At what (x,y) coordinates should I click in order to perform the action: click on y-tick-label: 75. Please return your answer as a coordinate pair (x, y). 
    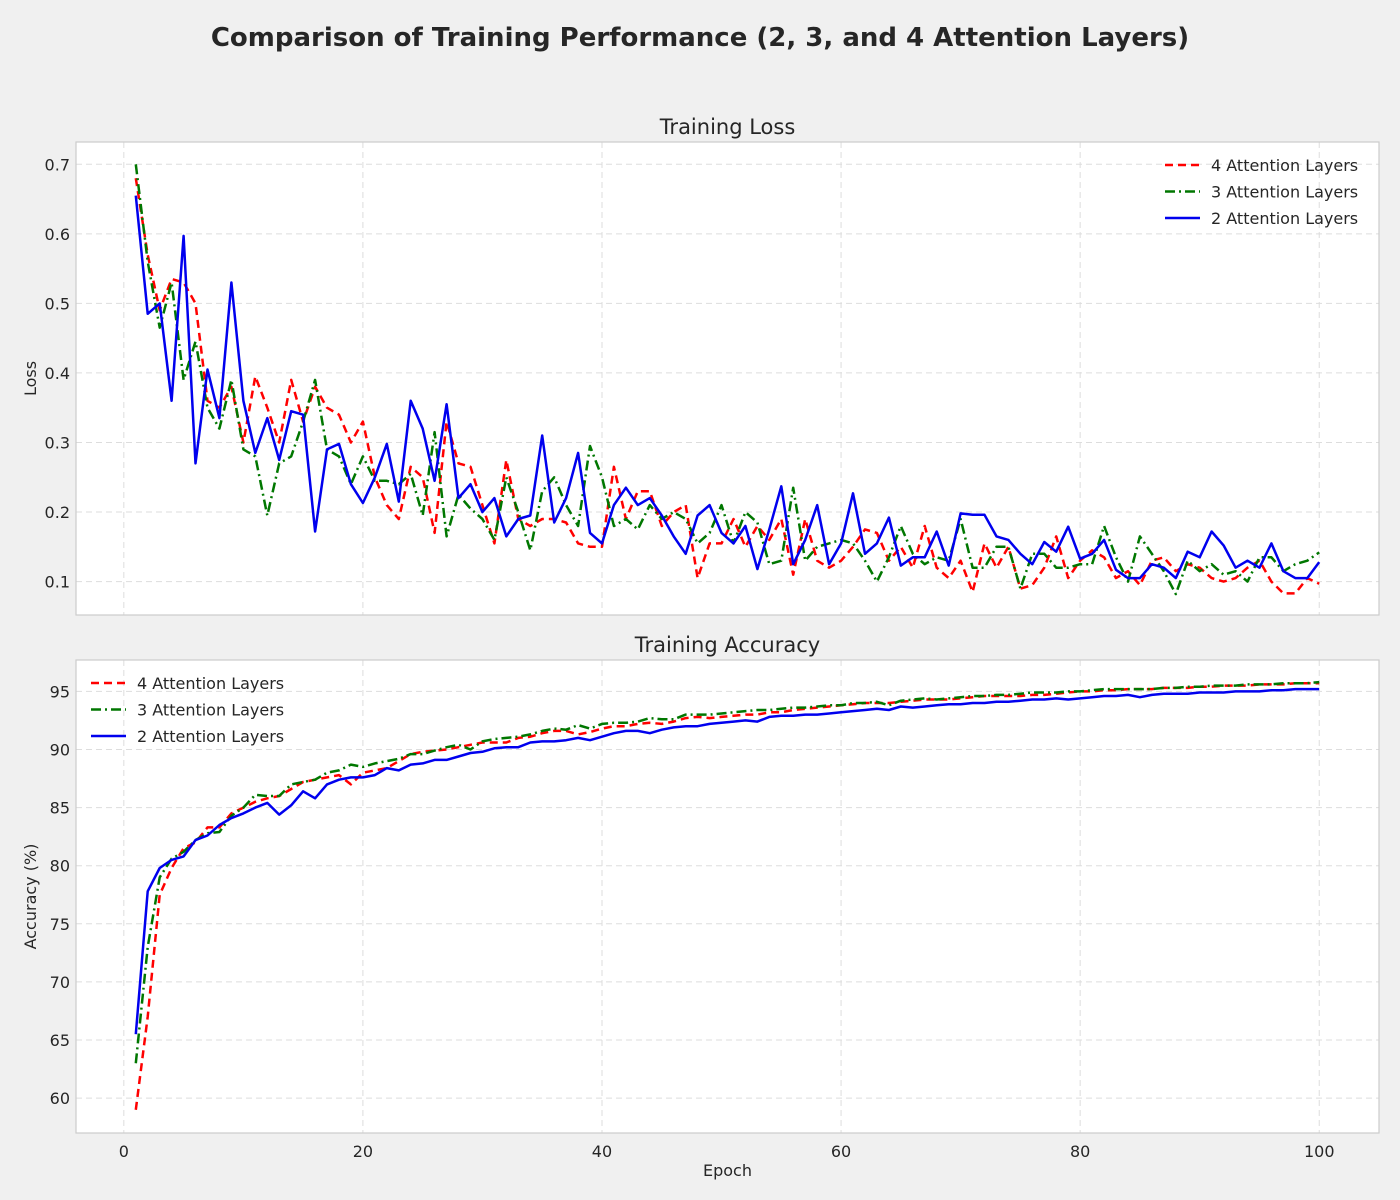
    Looking at the image, I should click on (60, 924).